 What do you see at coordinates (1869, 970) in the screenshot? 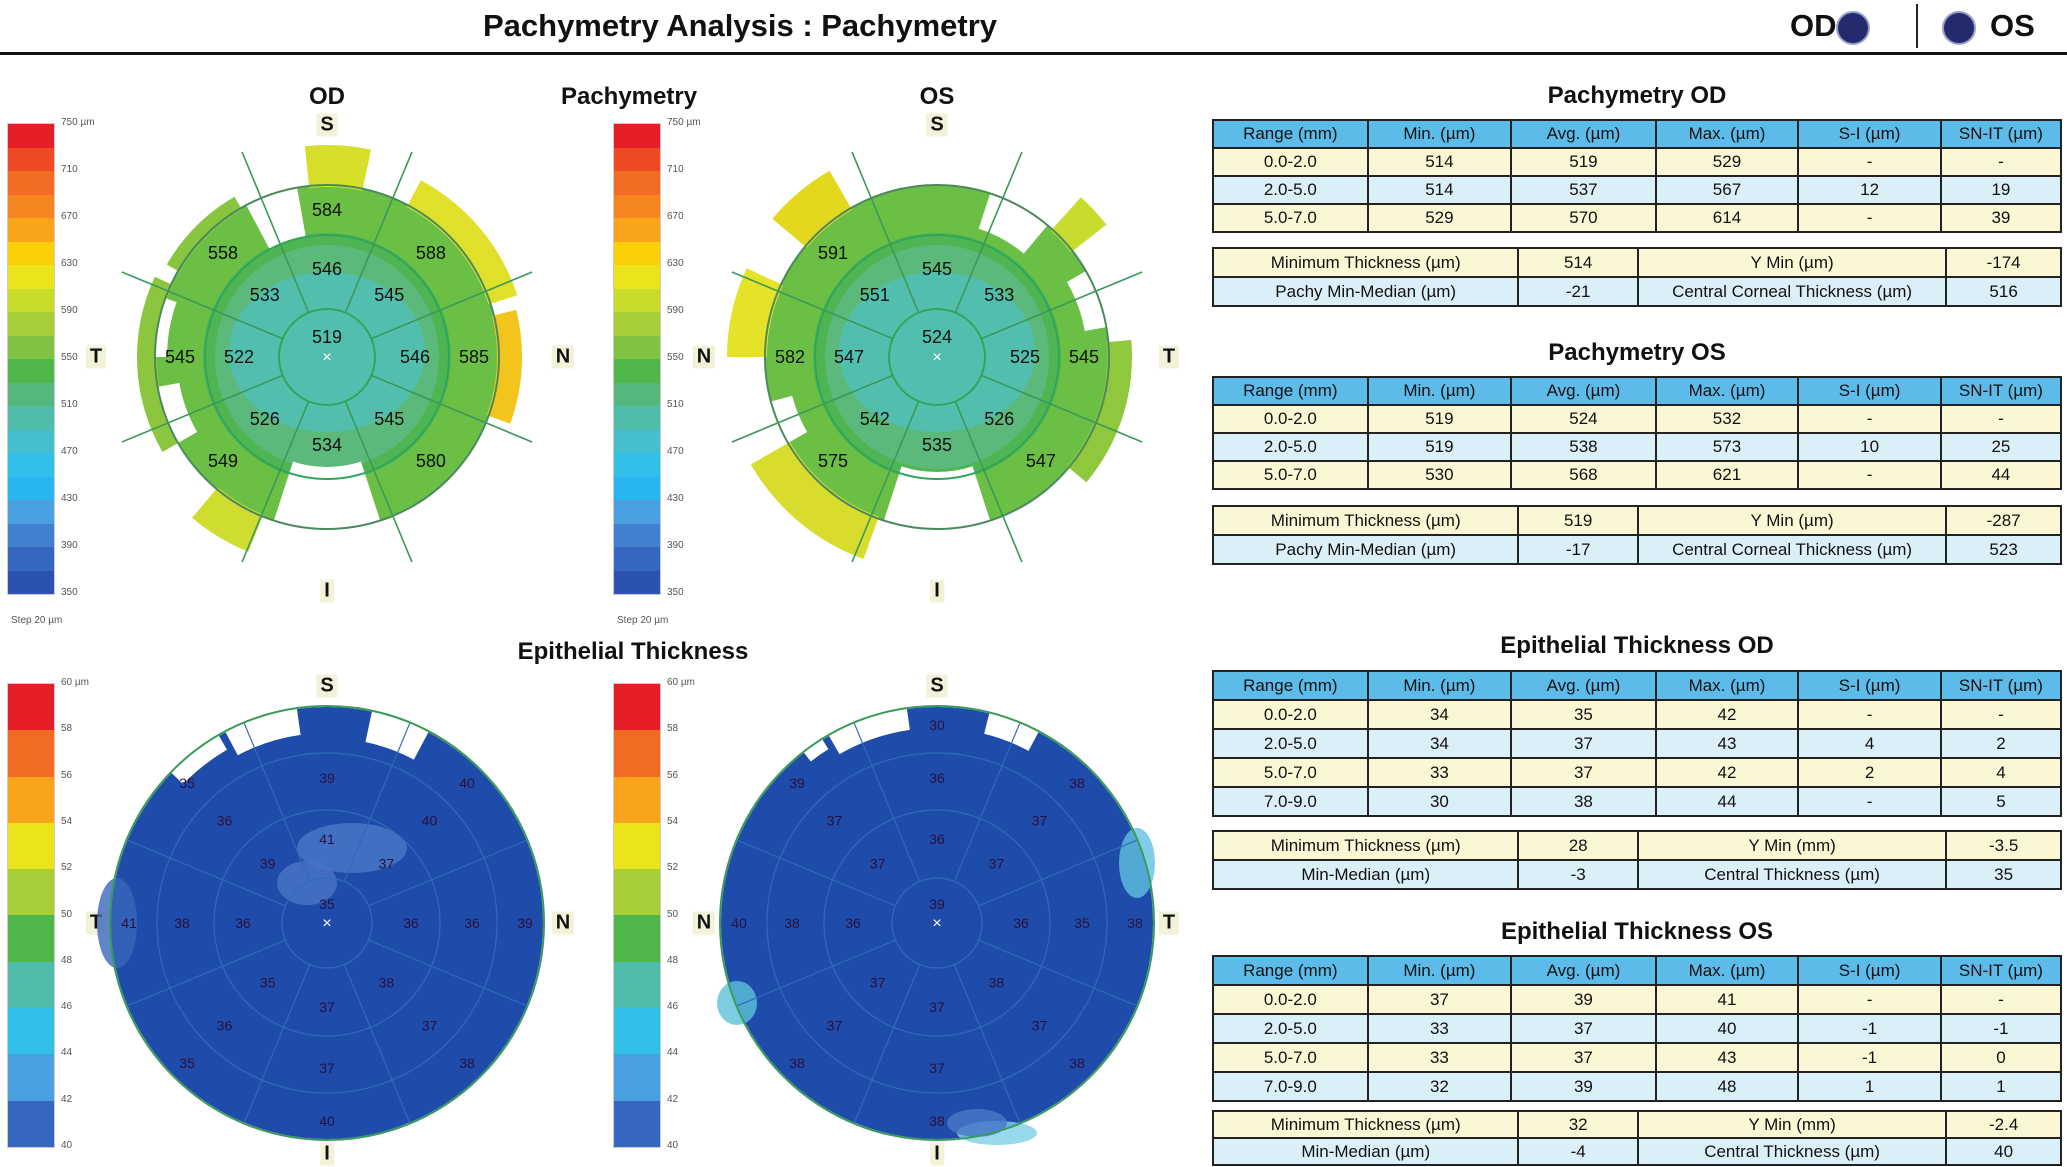
I see `column-header: S-I (µm)` at bounding box center [1869, 970].